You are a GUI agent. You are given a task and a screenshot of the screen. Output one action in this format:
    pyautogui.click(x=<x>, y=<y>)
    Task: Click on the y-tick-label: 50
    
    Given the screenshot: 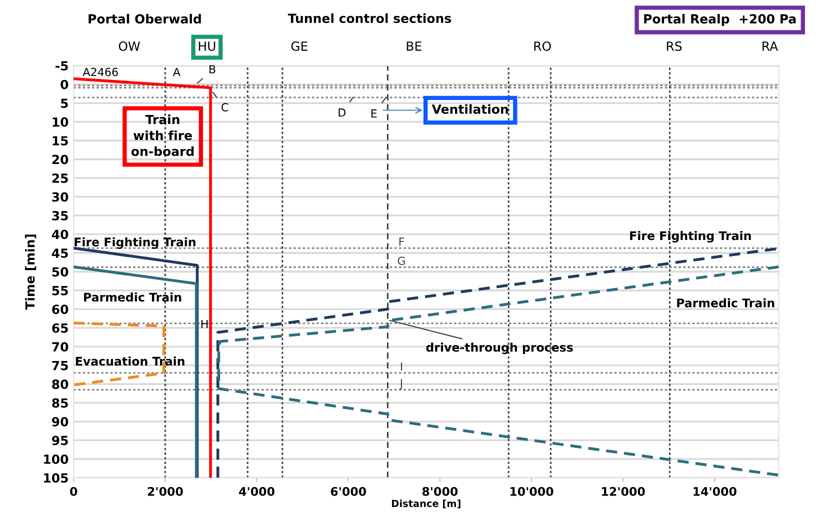 What is the action you would take?
    pyautogui.click(x=60, y=272)
    